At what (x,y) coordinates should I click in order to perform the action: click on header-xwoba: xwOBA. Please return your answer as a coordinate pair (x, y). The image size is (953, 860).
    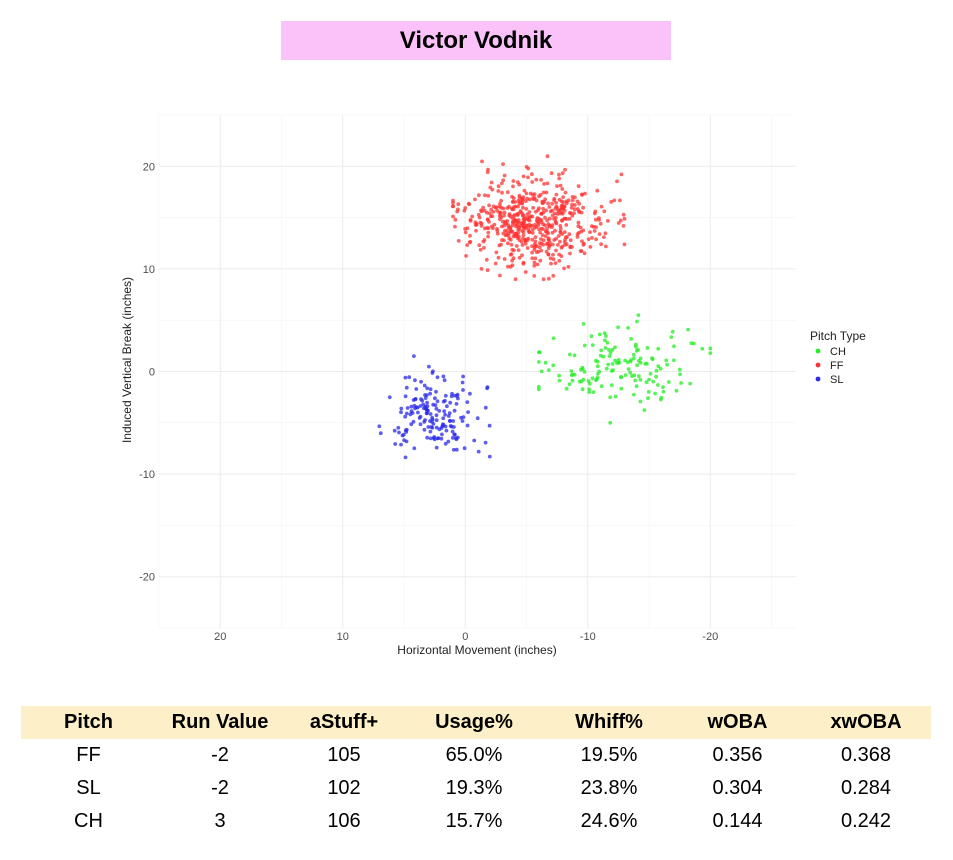
    Looking at the image, I should click on (866, 722).